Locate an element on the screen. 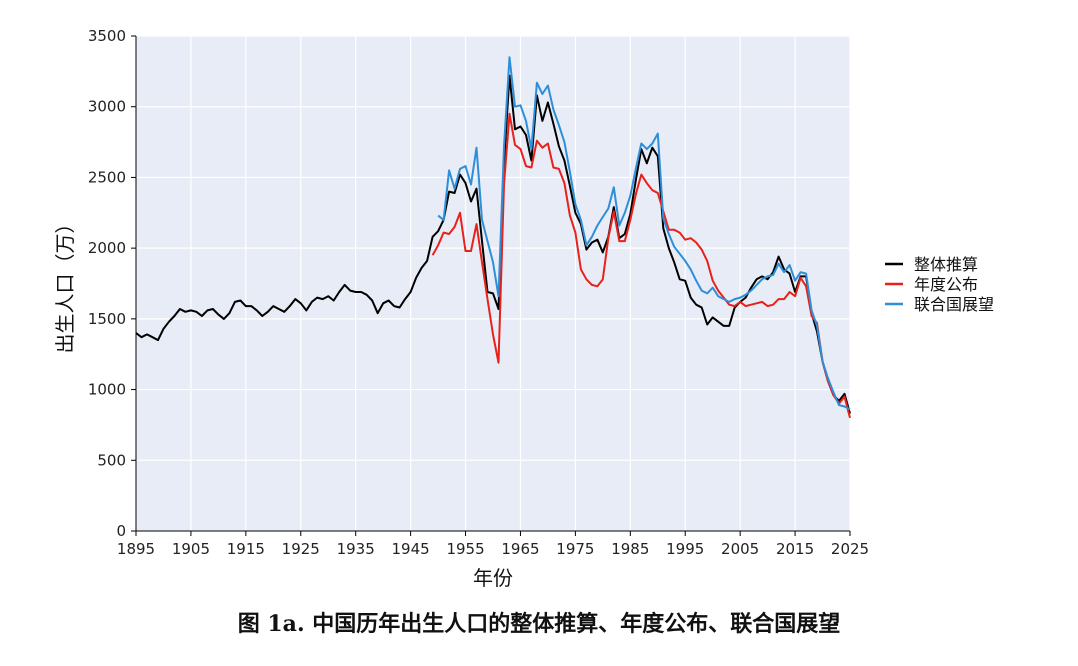  figure-caption: 图 1a. 中国历年出生人口的整体推算、年度公布、联合国展望 is located at coordinates (539, 624).